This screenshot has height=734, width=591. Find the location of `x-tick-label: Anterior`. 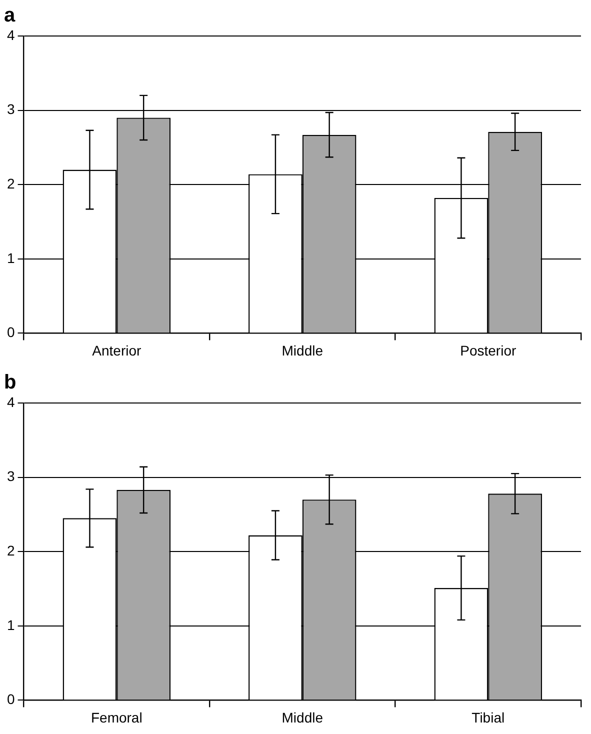

x-tick-label: Anterior is located at coordinates (117, 350).